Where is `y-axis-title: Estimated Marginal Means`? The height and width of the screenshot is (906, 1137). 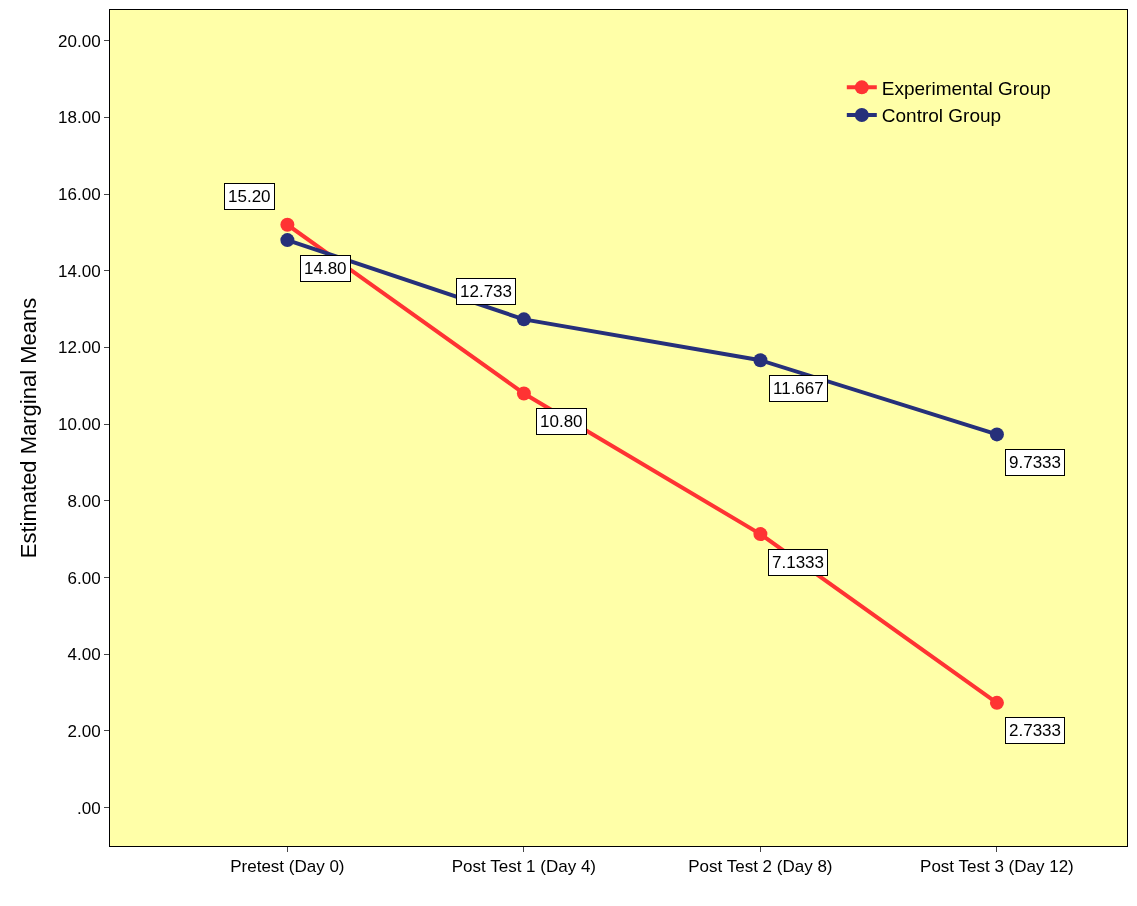 y-axis-title: Estimated Marginal Means is located at coordinates (28, 428).